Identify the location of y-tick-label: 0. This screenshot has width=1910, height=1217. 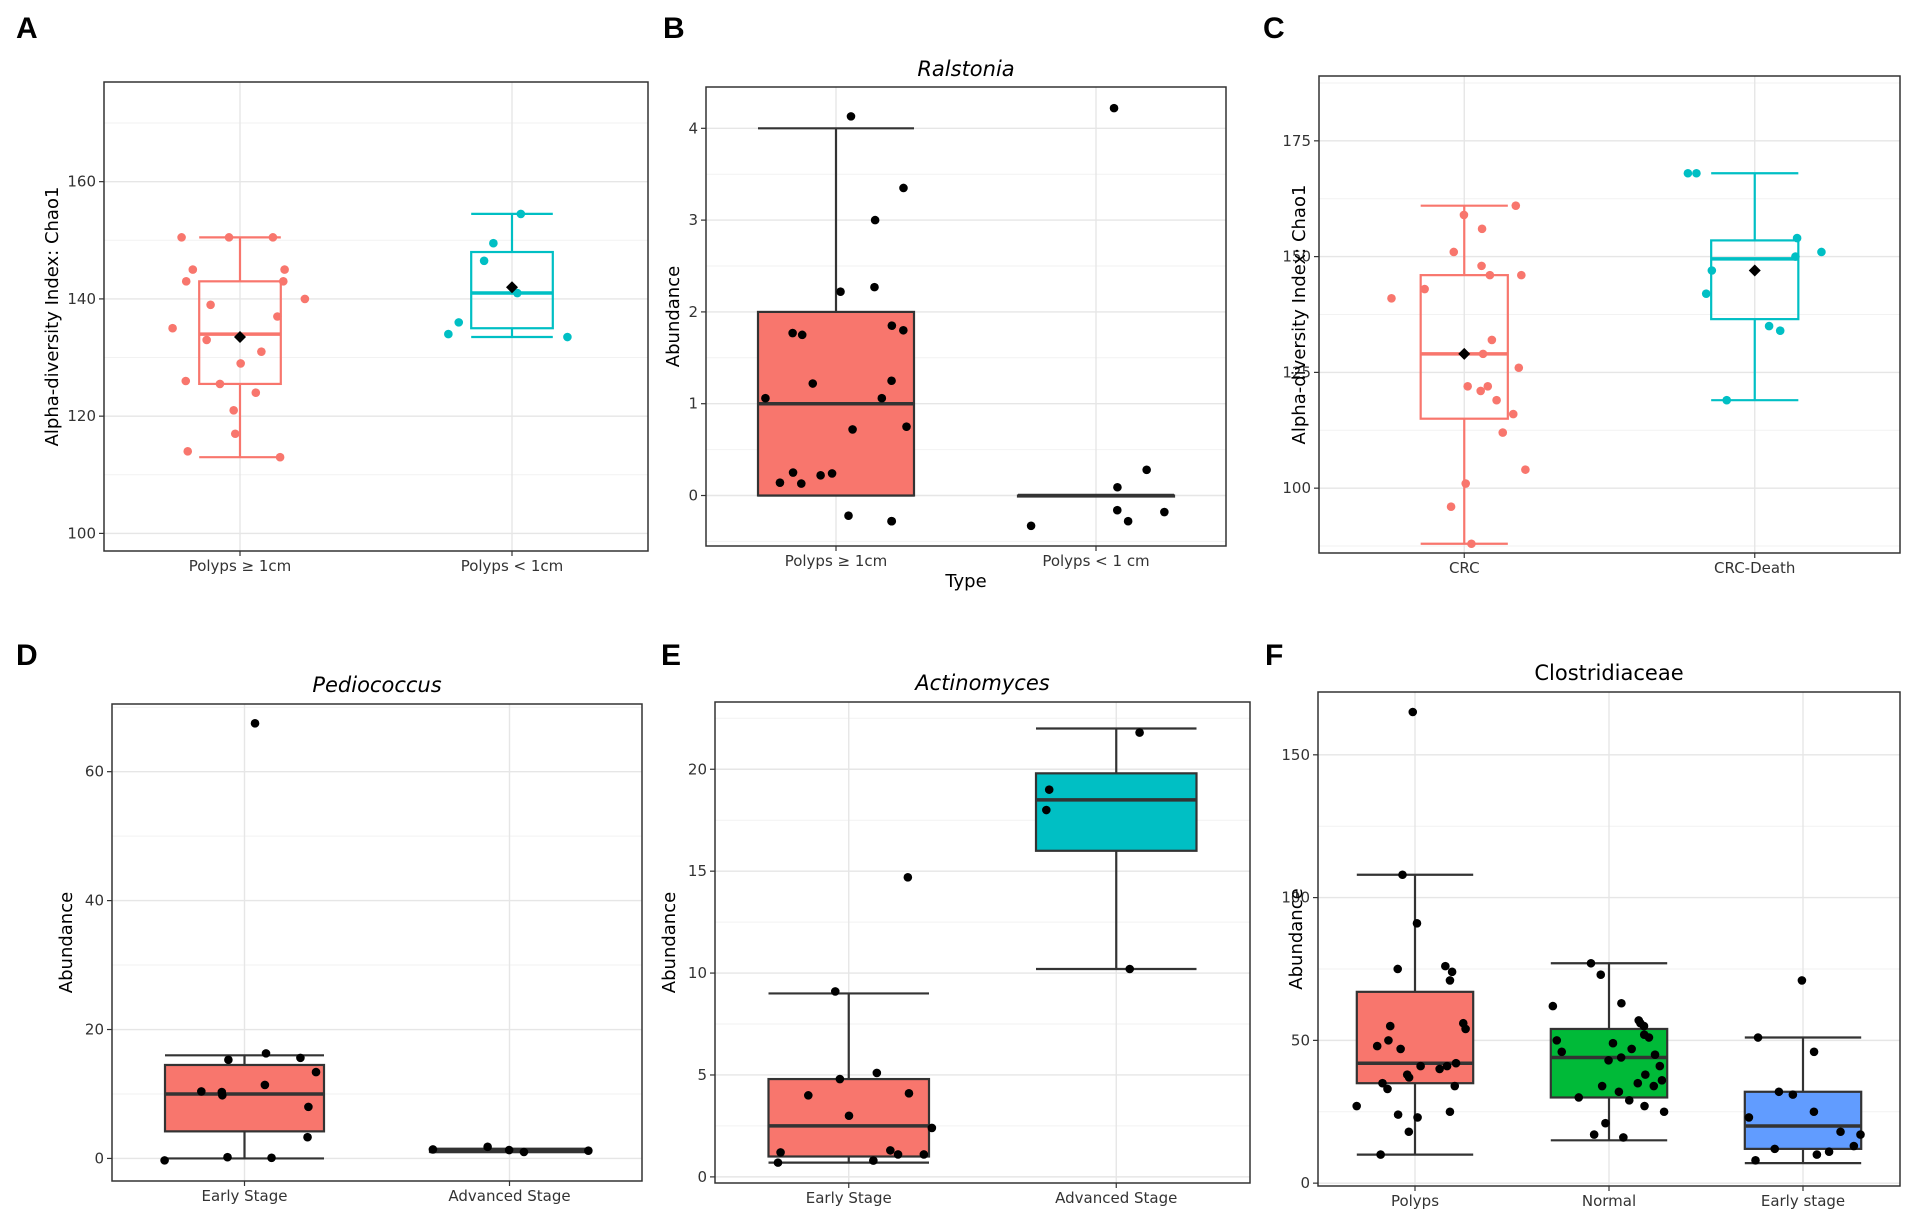
(702, 1177).